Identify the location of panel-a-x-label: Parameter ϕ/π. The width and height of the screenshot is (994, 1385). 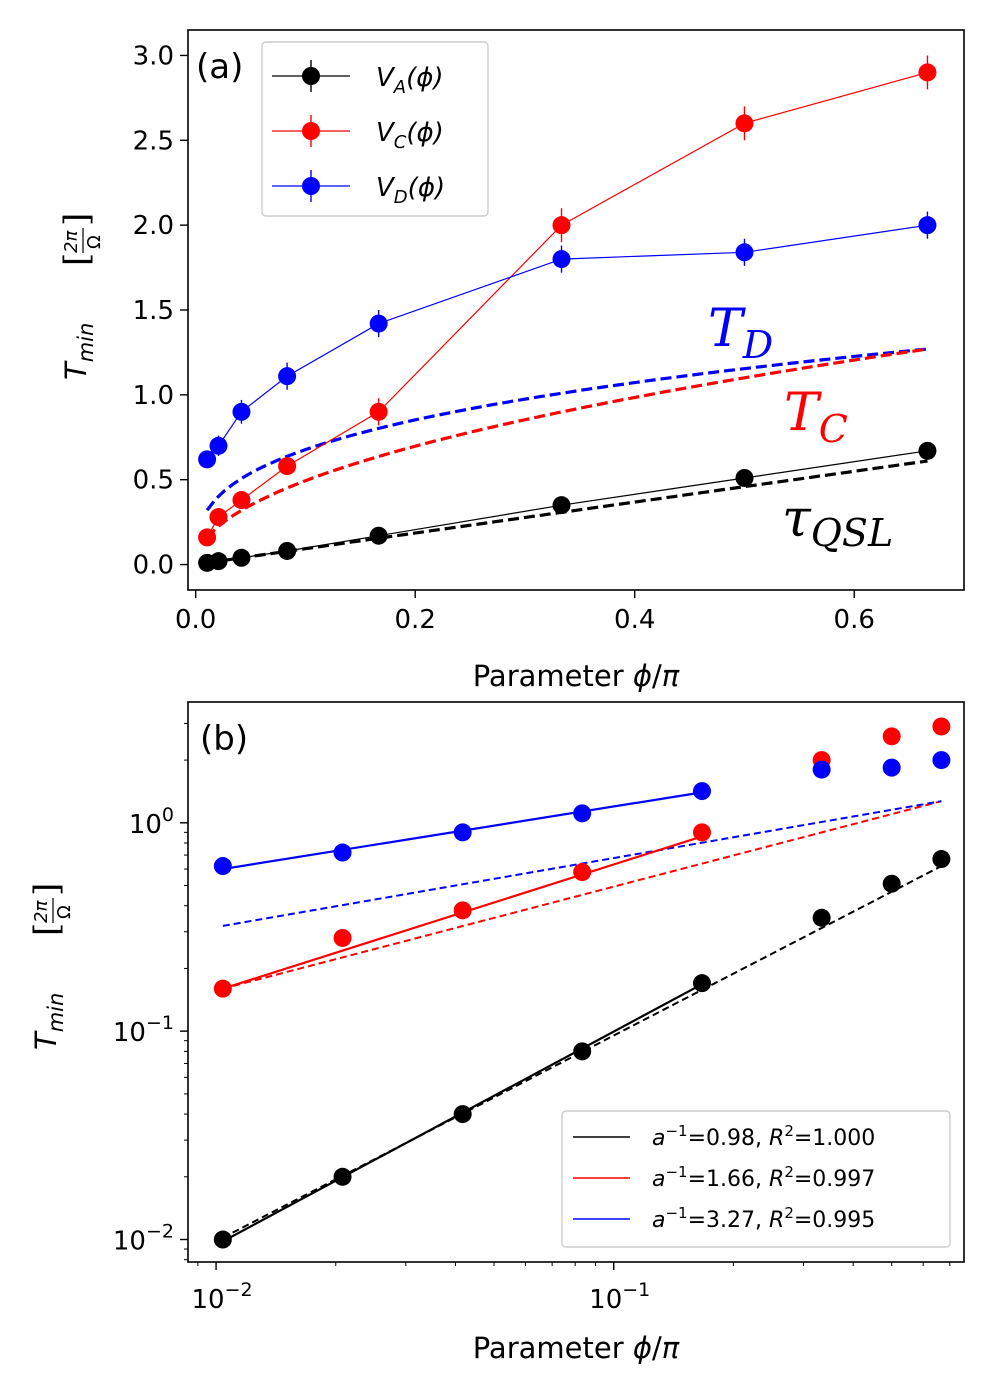
(576, 676).